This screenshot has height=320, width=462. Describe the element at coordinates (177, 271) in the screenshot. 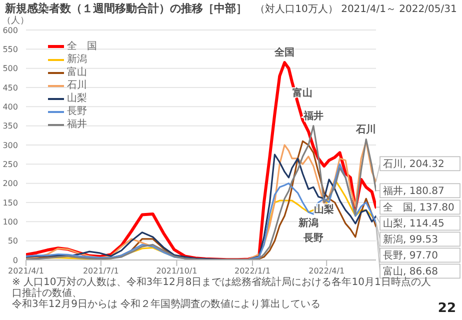

I see `x-tick-label: 2021/10/1` at that location.